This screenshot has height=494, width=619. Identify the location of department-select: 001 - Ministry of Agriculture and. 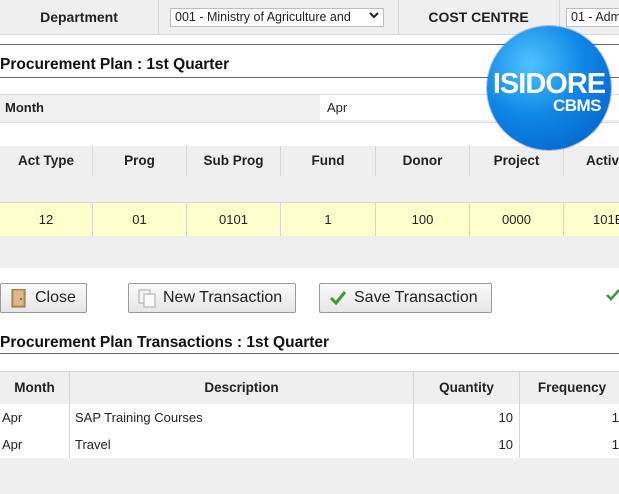
(277, 17).